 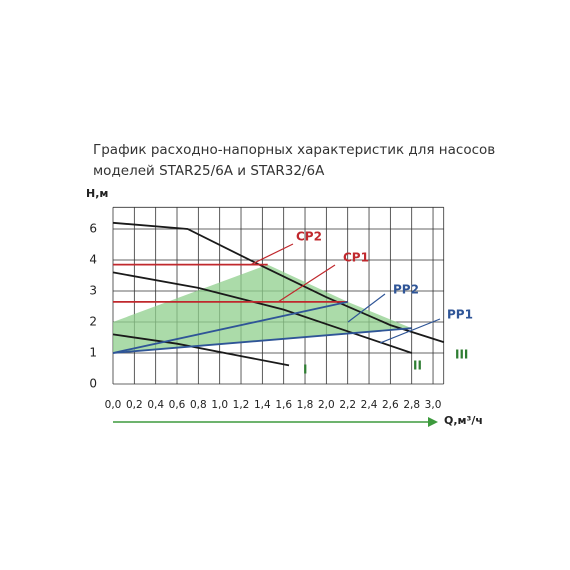 I want to click on series-label: II, so click(x=417, y=366).